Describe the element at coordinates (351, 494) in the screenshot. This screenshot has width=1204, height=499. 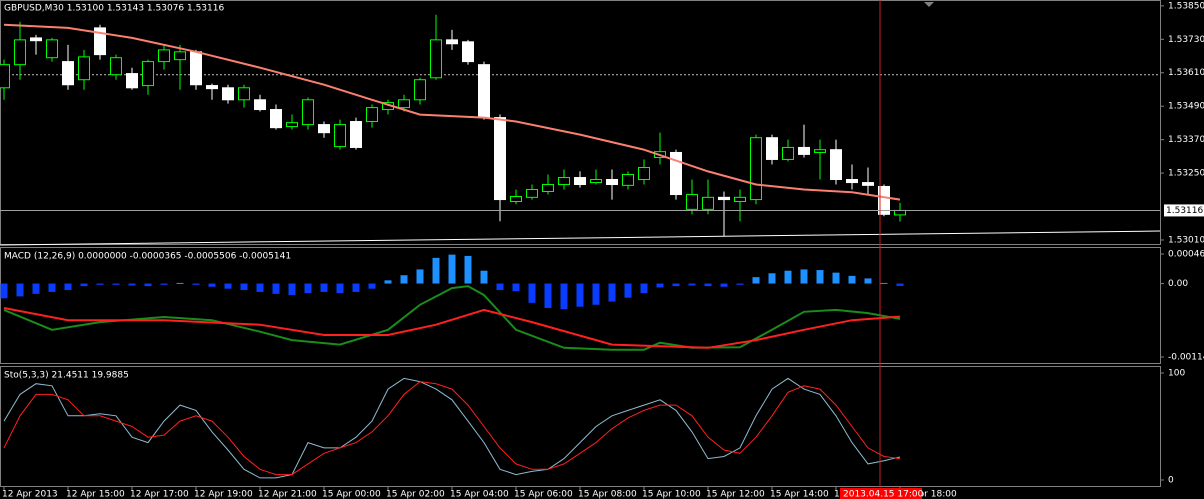
I see `x-tick-label: 15 Apr 00:00` at that location.